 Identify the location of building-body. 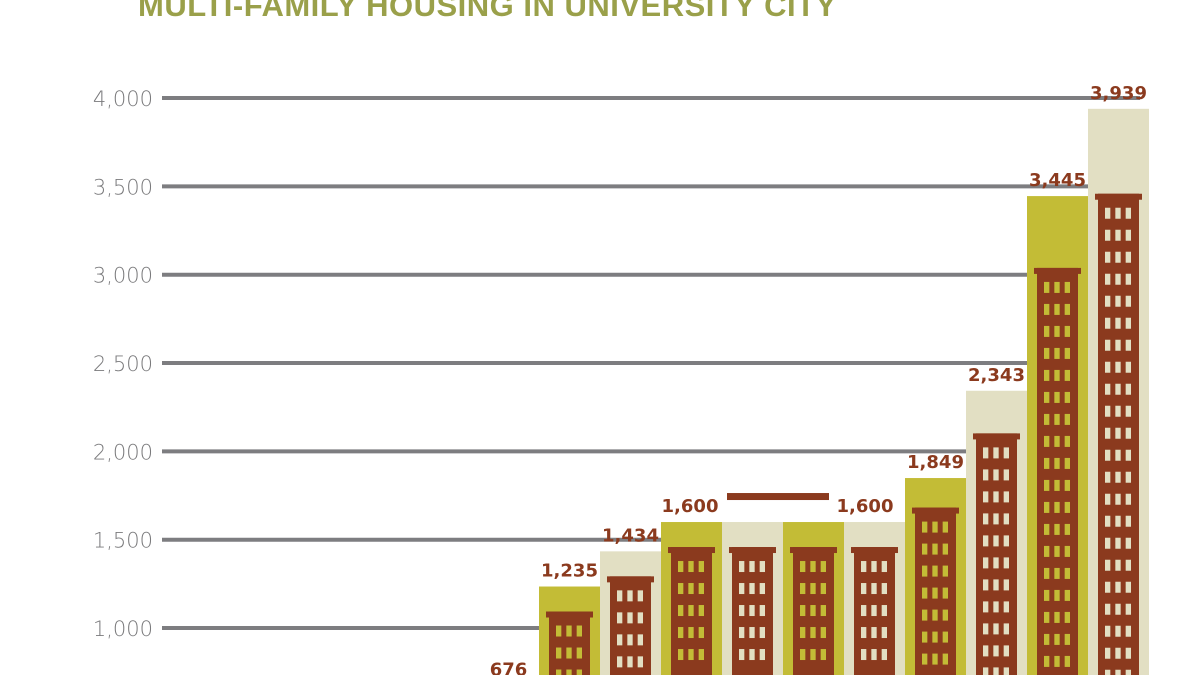
(569, 643).